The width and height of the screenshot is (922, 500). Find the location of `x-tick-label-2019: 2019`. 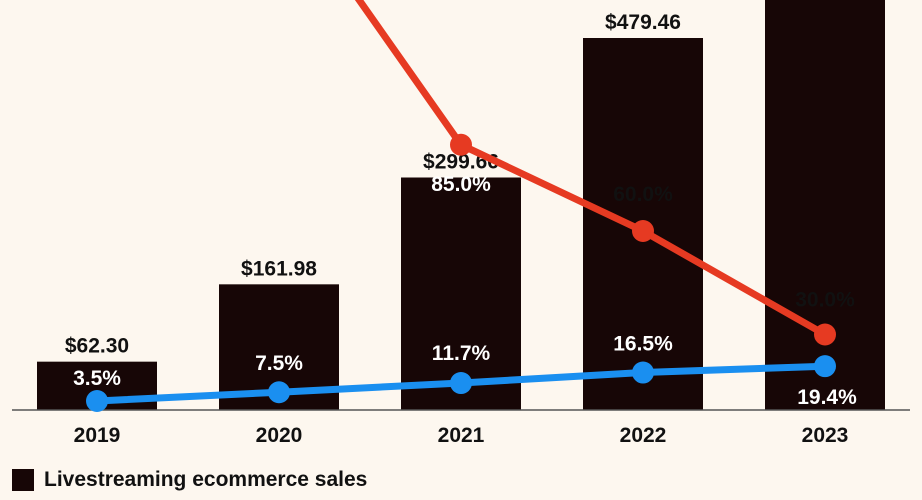

x-tick-label-2019: 2019 is located at coordinates (97, 435).